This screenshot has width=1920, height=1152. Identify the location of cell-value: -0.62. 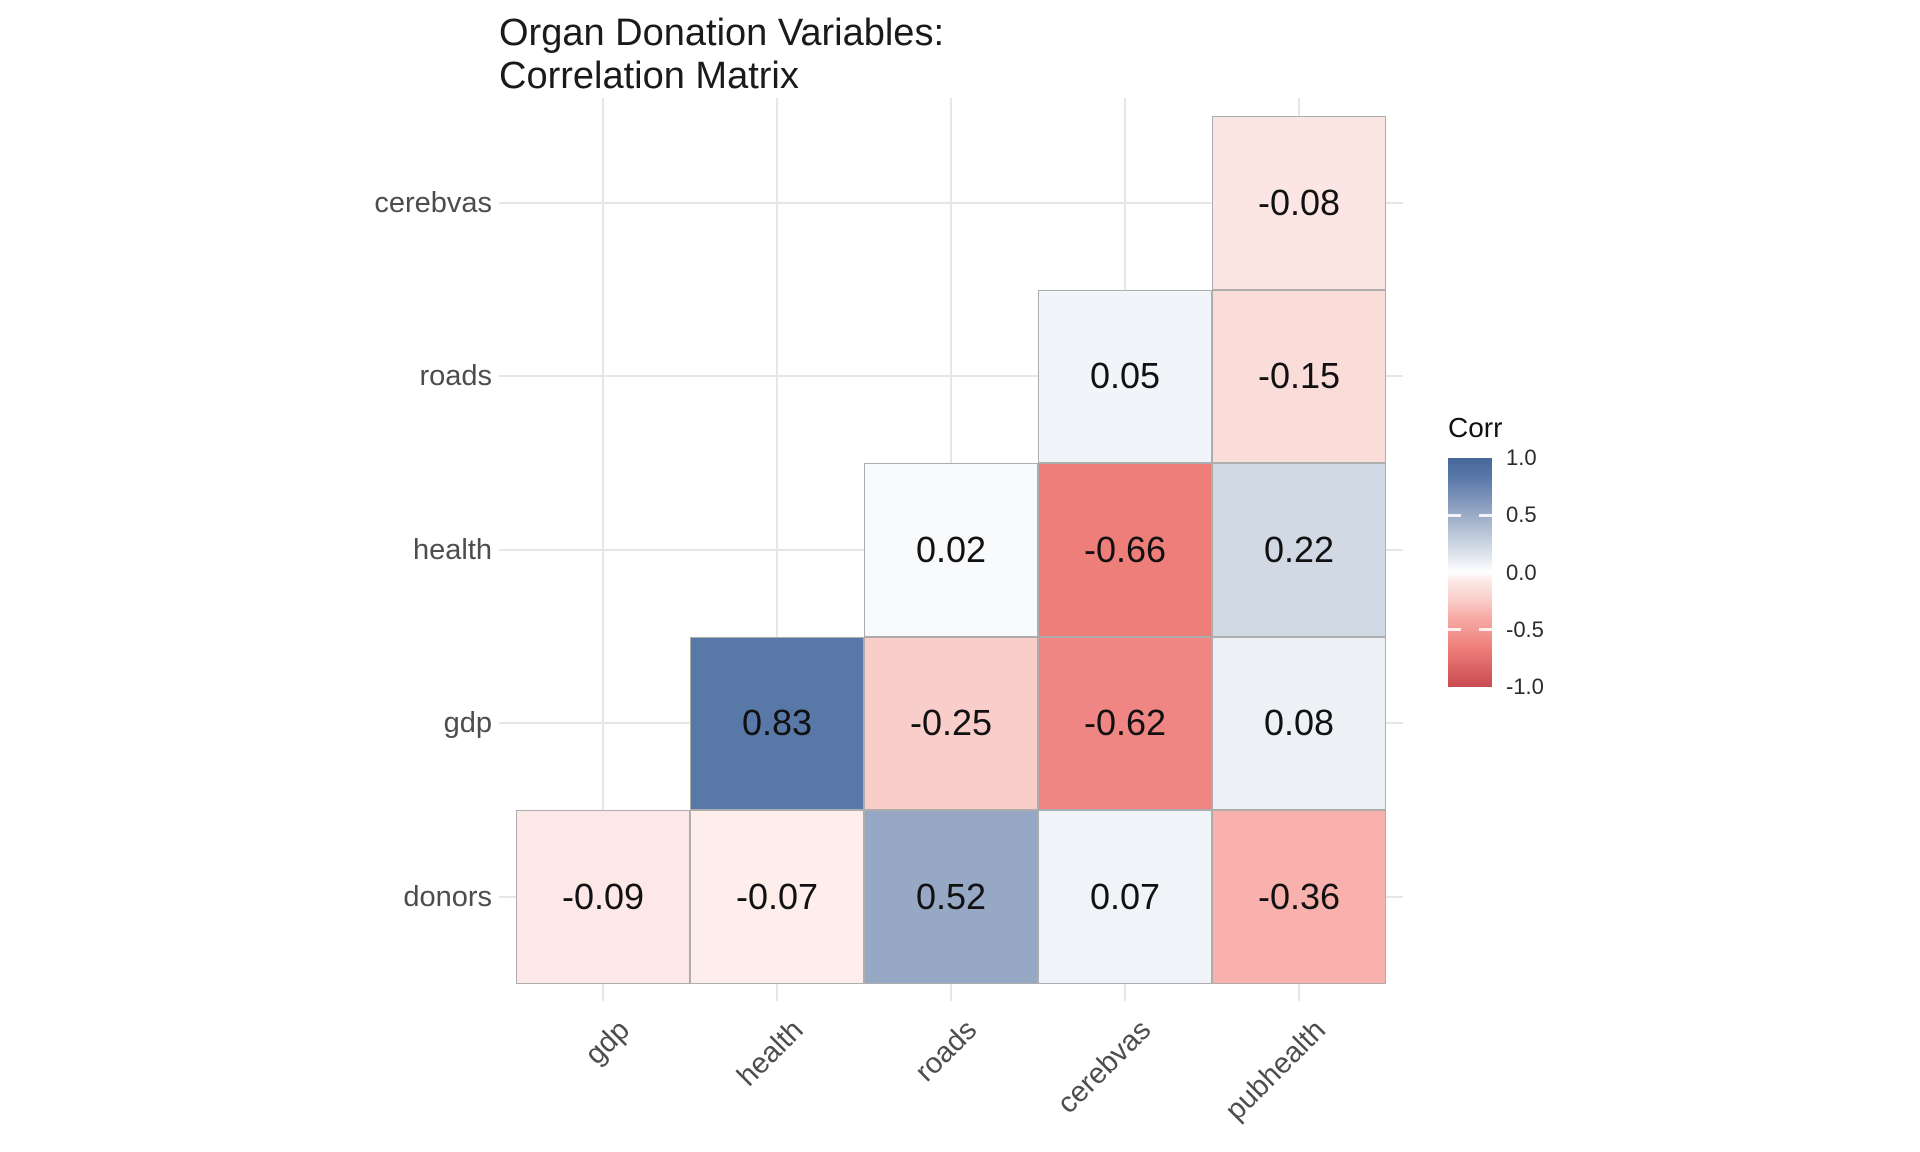
(1125, 723).